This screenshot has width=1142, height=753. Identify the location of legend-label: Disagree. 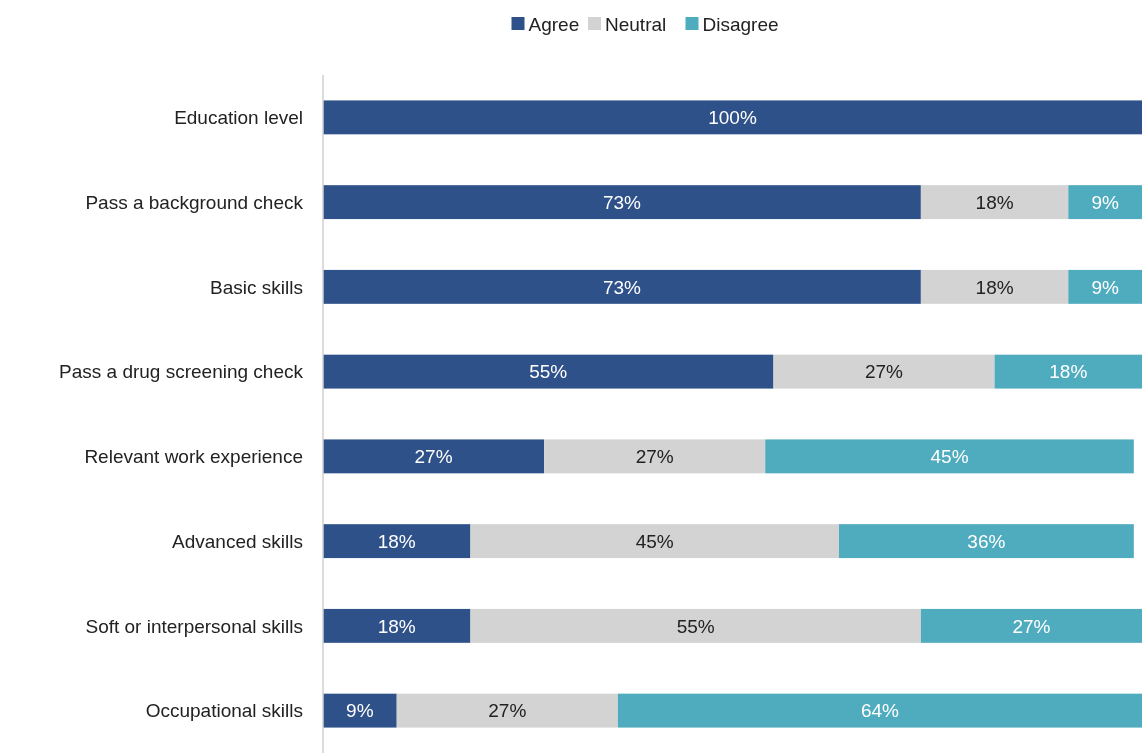
(740, 24).